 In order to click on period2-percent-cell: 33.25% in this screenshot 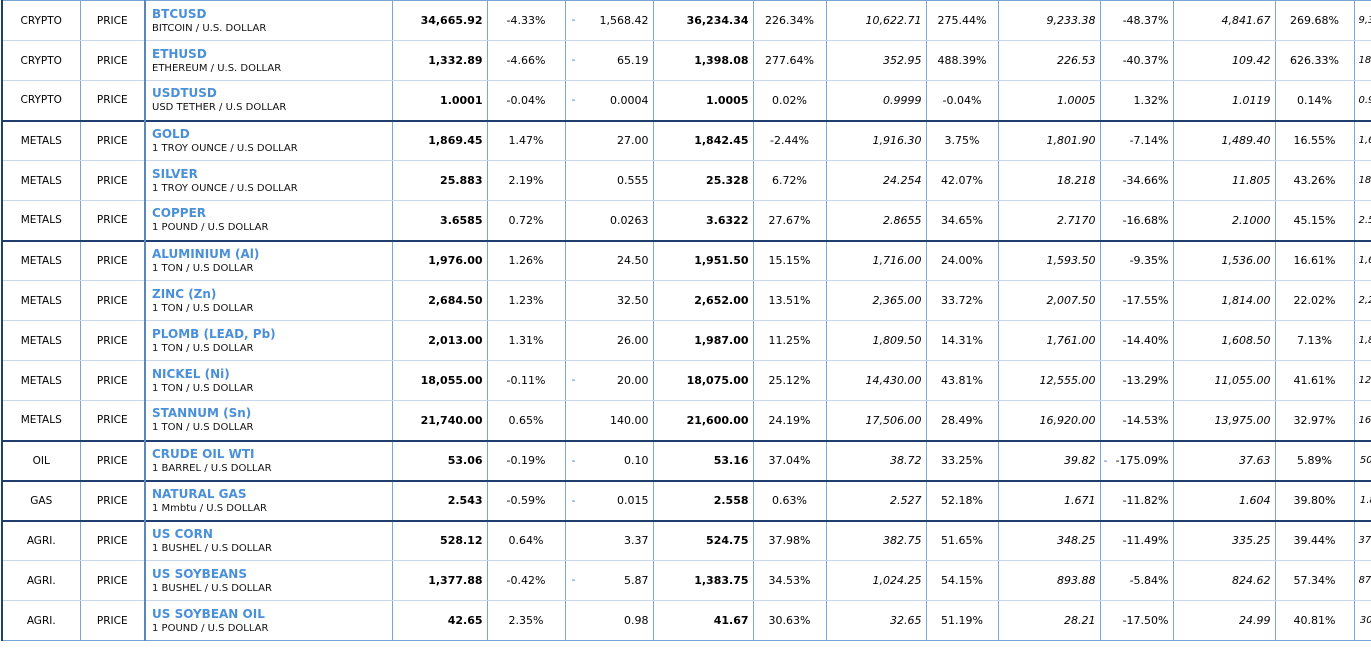, I will do `click(962, 460)`.